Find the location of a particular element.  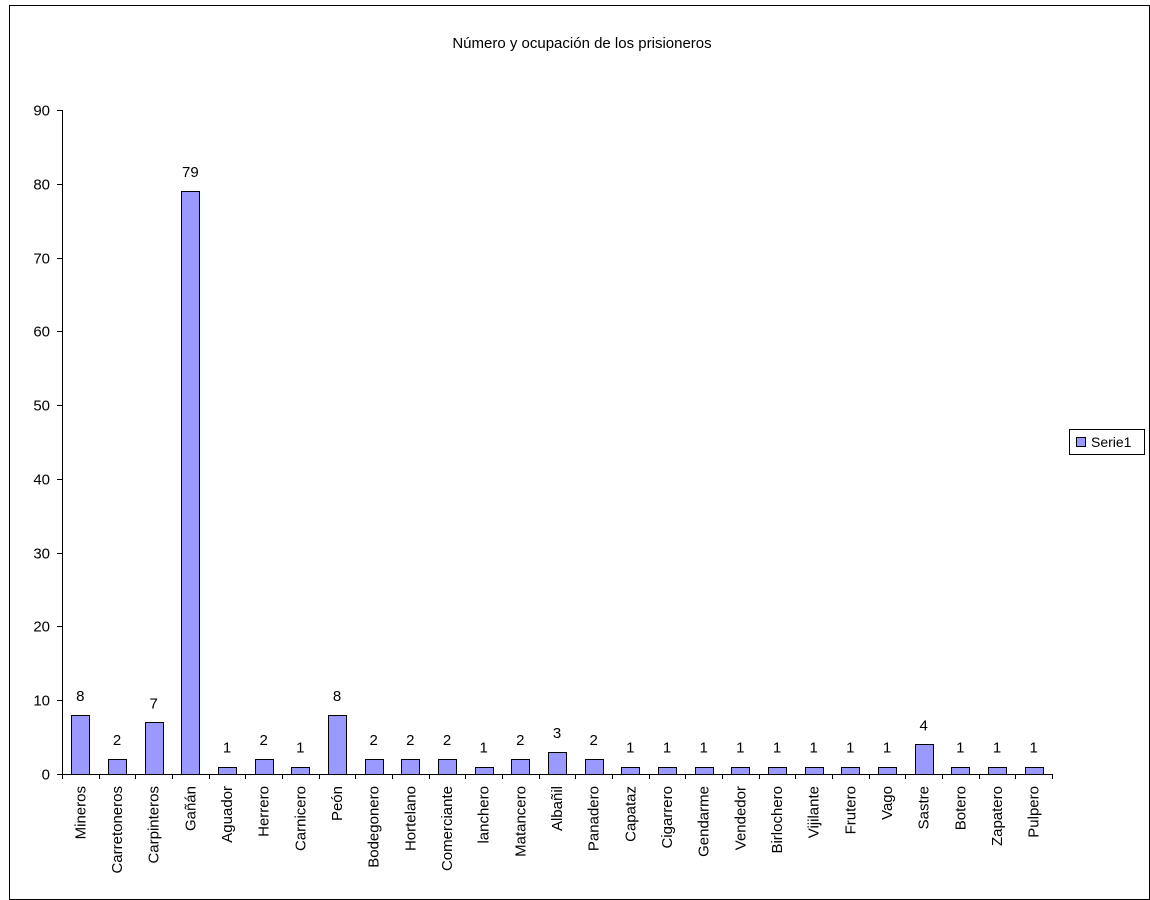

data-label: 3 is located at coordinates (557, 733).